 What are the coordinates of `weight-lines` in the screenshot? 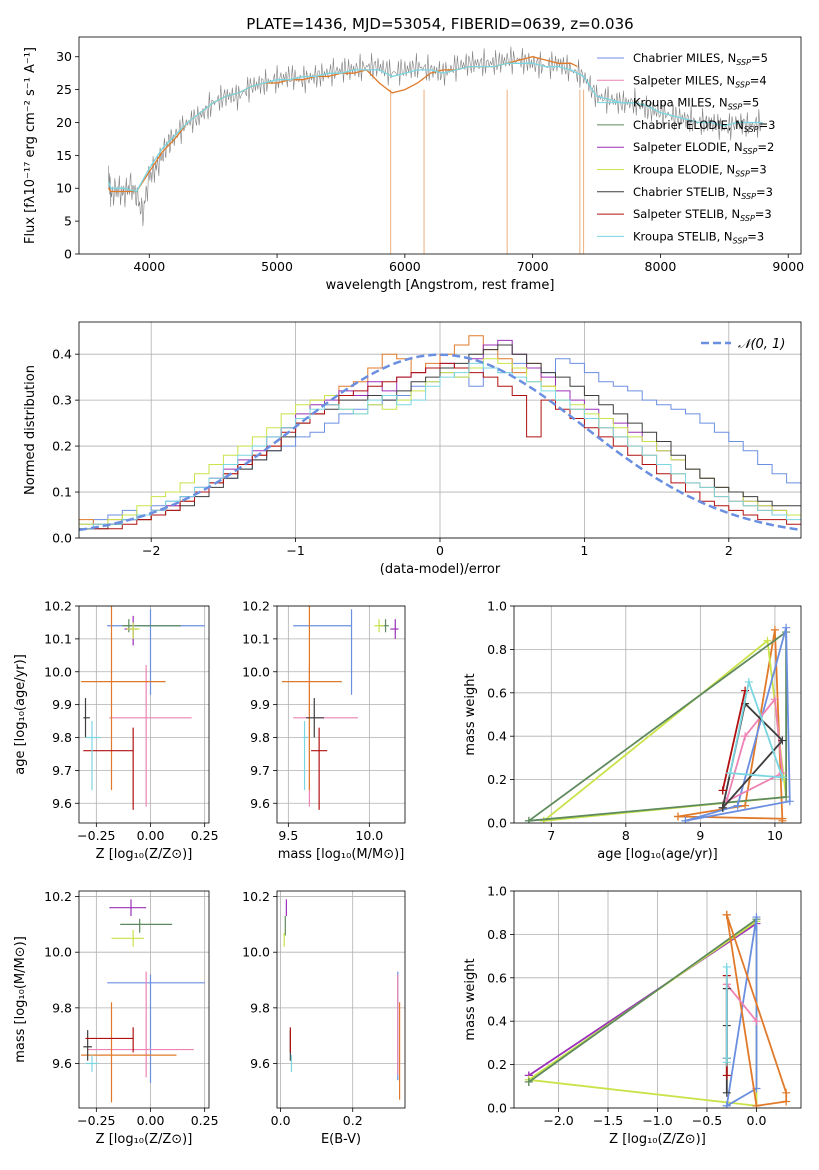 It's located at (657, 1009).